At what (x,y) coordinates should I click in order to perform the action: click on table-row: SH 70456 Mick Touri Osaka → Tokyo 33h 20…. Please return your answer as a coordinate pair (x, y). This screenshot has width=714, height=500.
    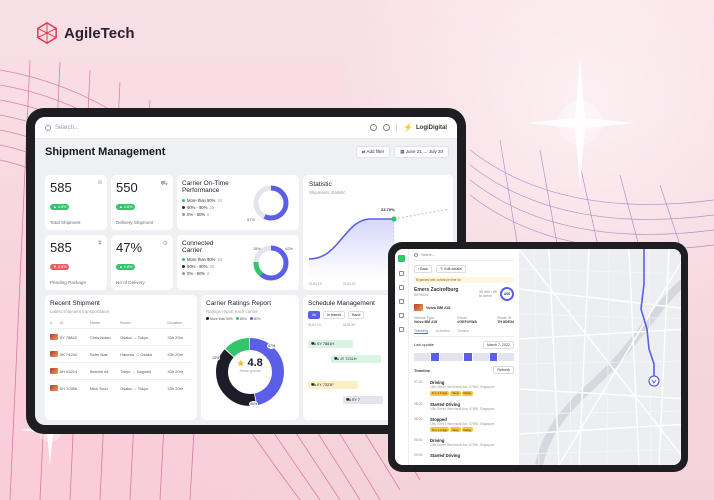
    Looking at the image, I should click on (121, 387).